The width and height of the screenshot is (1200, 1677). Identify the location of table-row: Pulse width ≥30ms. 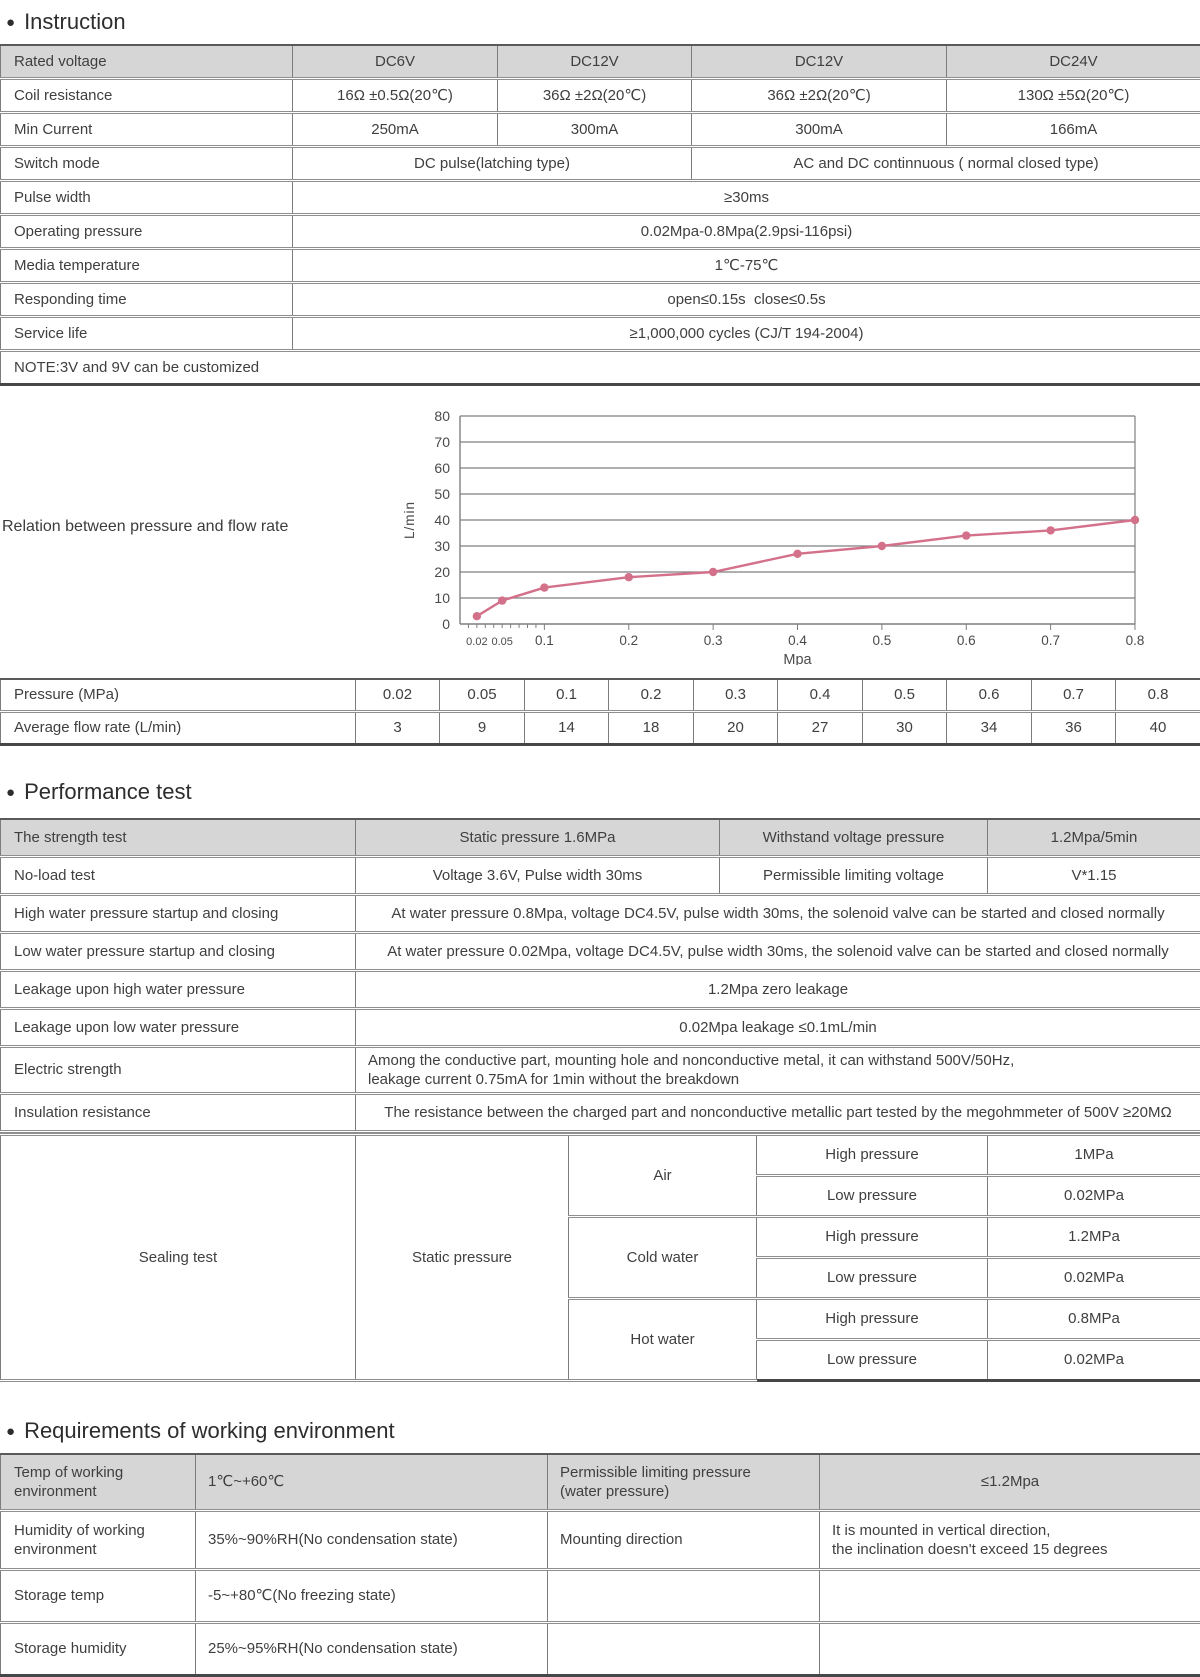
(600, 198).